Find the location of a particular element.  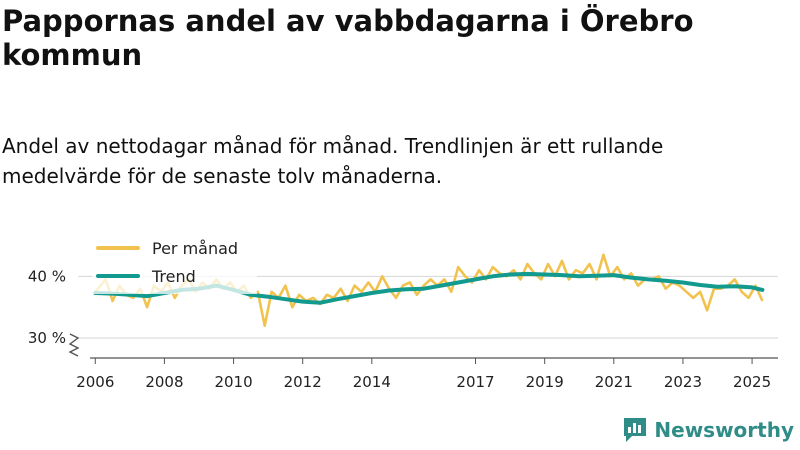

brand-logo: Newsworthy is located at coordinates (708, 430).